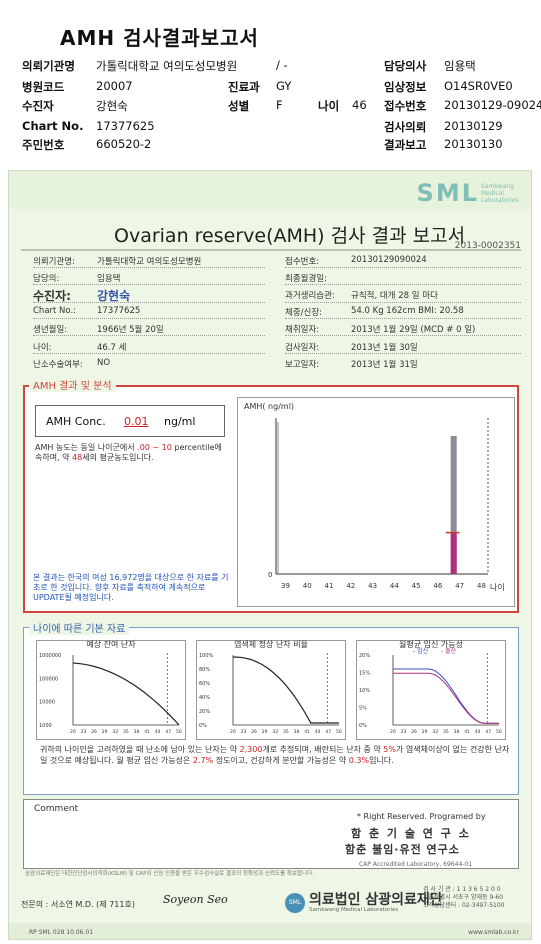 The image size is (541, 944). I want to click on normal-eggs-line, so click(285, 690).